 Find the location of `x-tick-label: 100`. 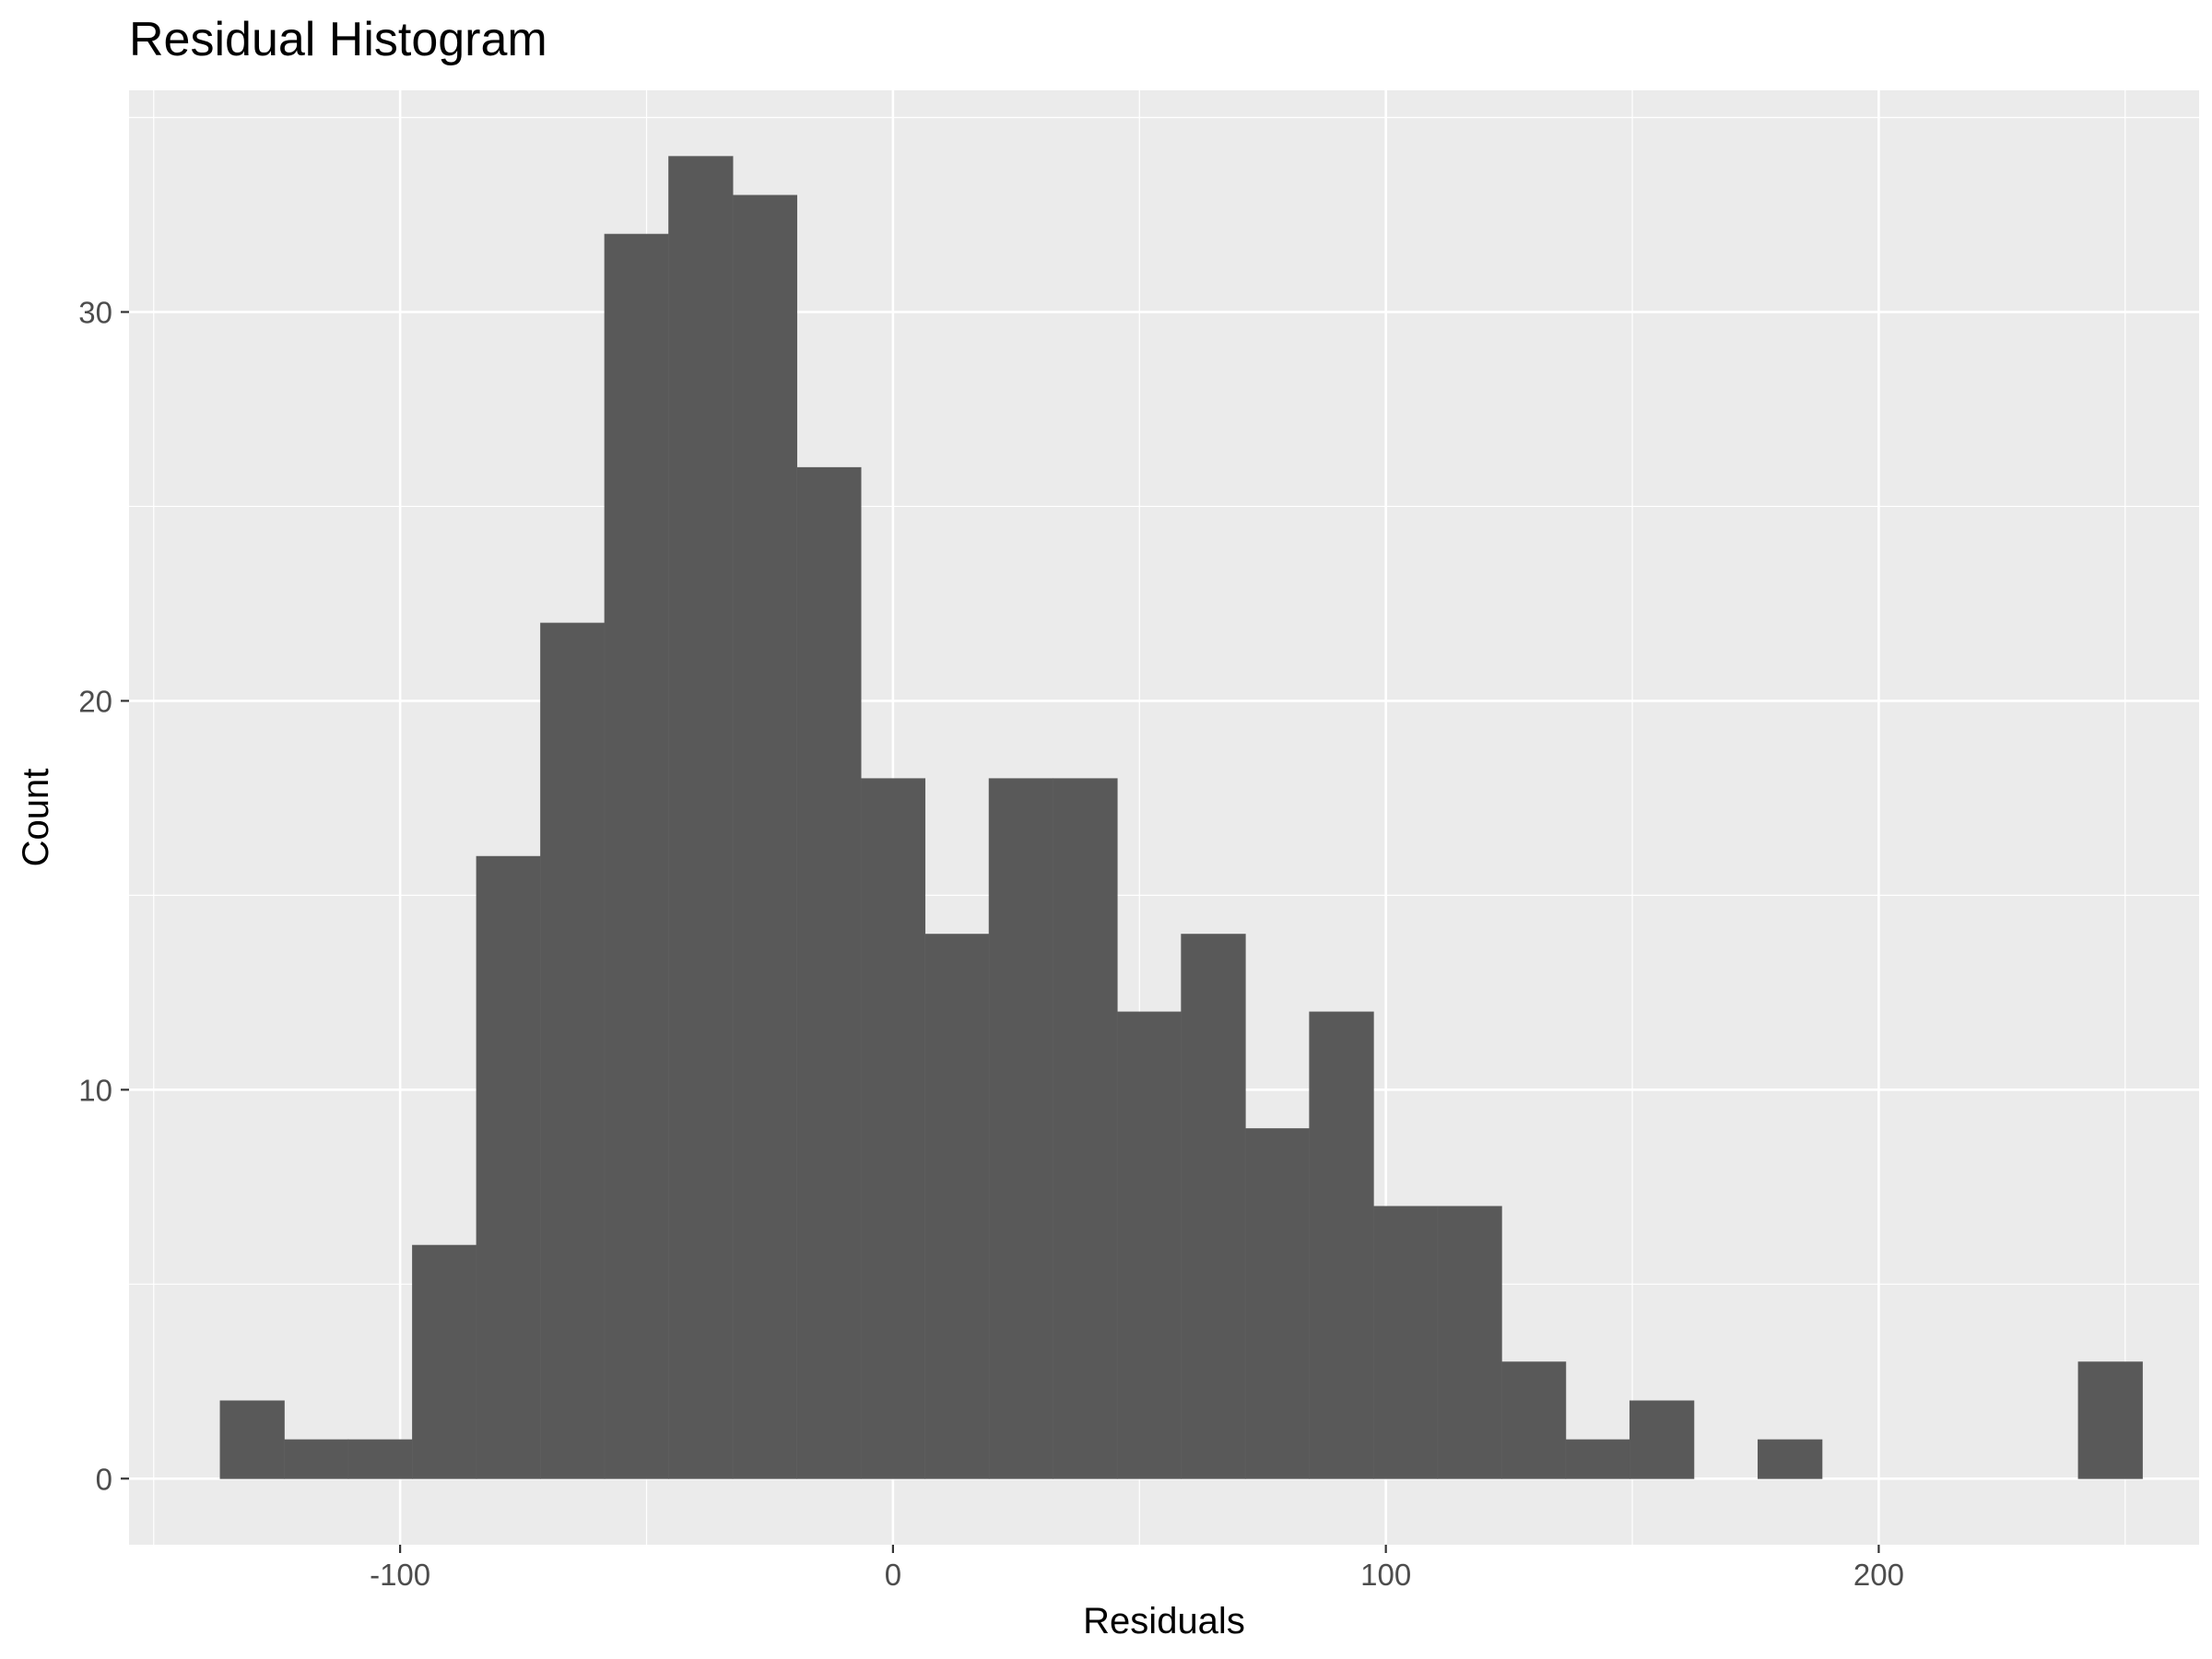

x-tick-label: 100 is located at coordinates (1385, 1575).